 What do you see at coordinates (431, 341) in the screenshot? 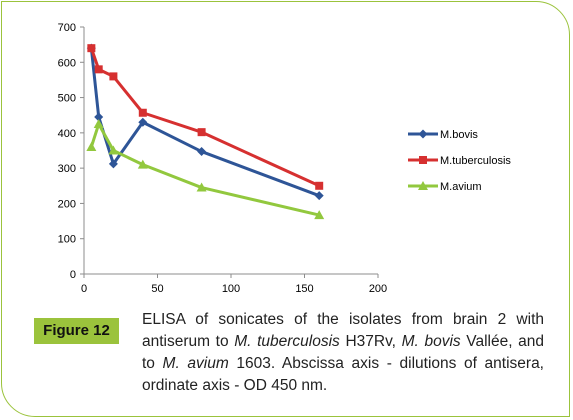
I see `caption-italic-run: M. bovis` at bounding box center [431, 341].